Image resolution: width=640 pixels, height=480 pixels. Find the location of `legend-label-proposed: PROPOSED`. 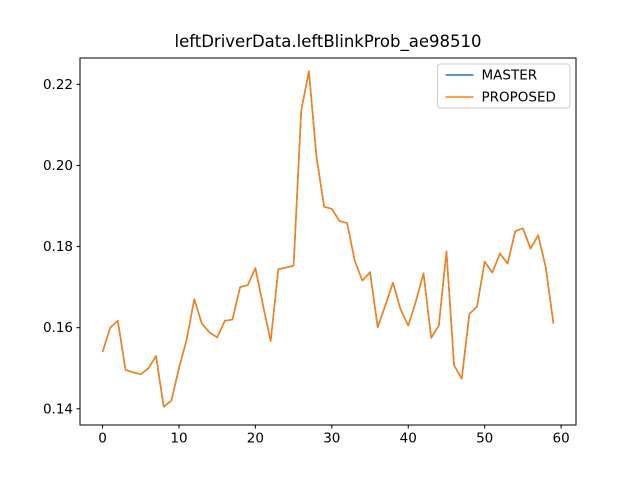

legend-label-proposed: PROPOSED is located at coordinates (519, 98).